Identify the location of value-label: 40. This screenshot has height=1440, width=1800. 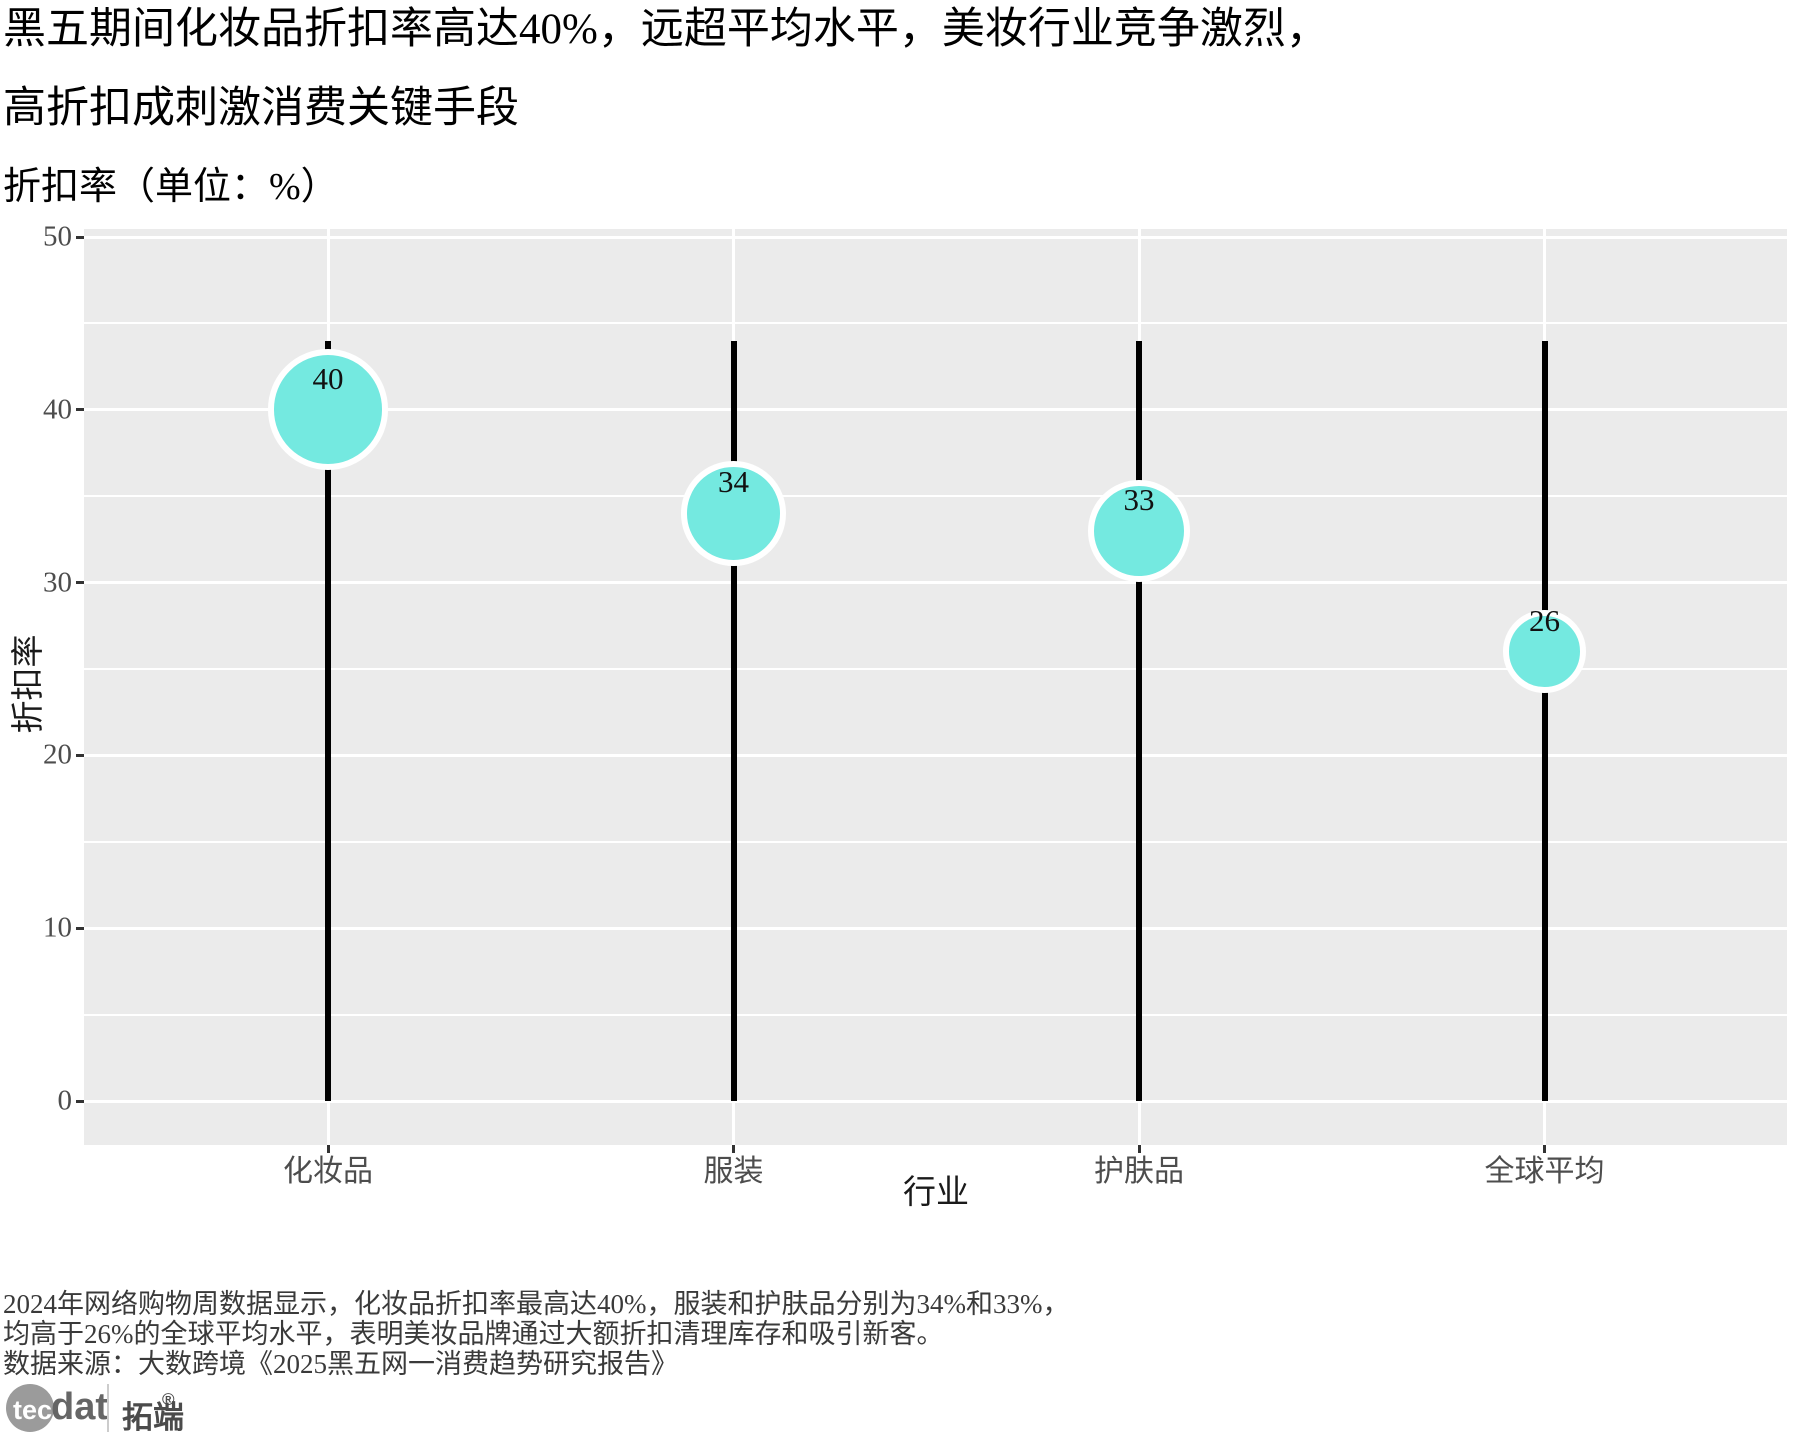
(328, 378).